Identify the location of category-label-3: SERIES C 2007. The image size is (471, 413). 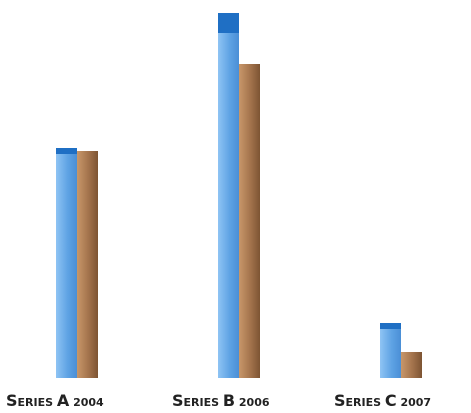
(382, 400).